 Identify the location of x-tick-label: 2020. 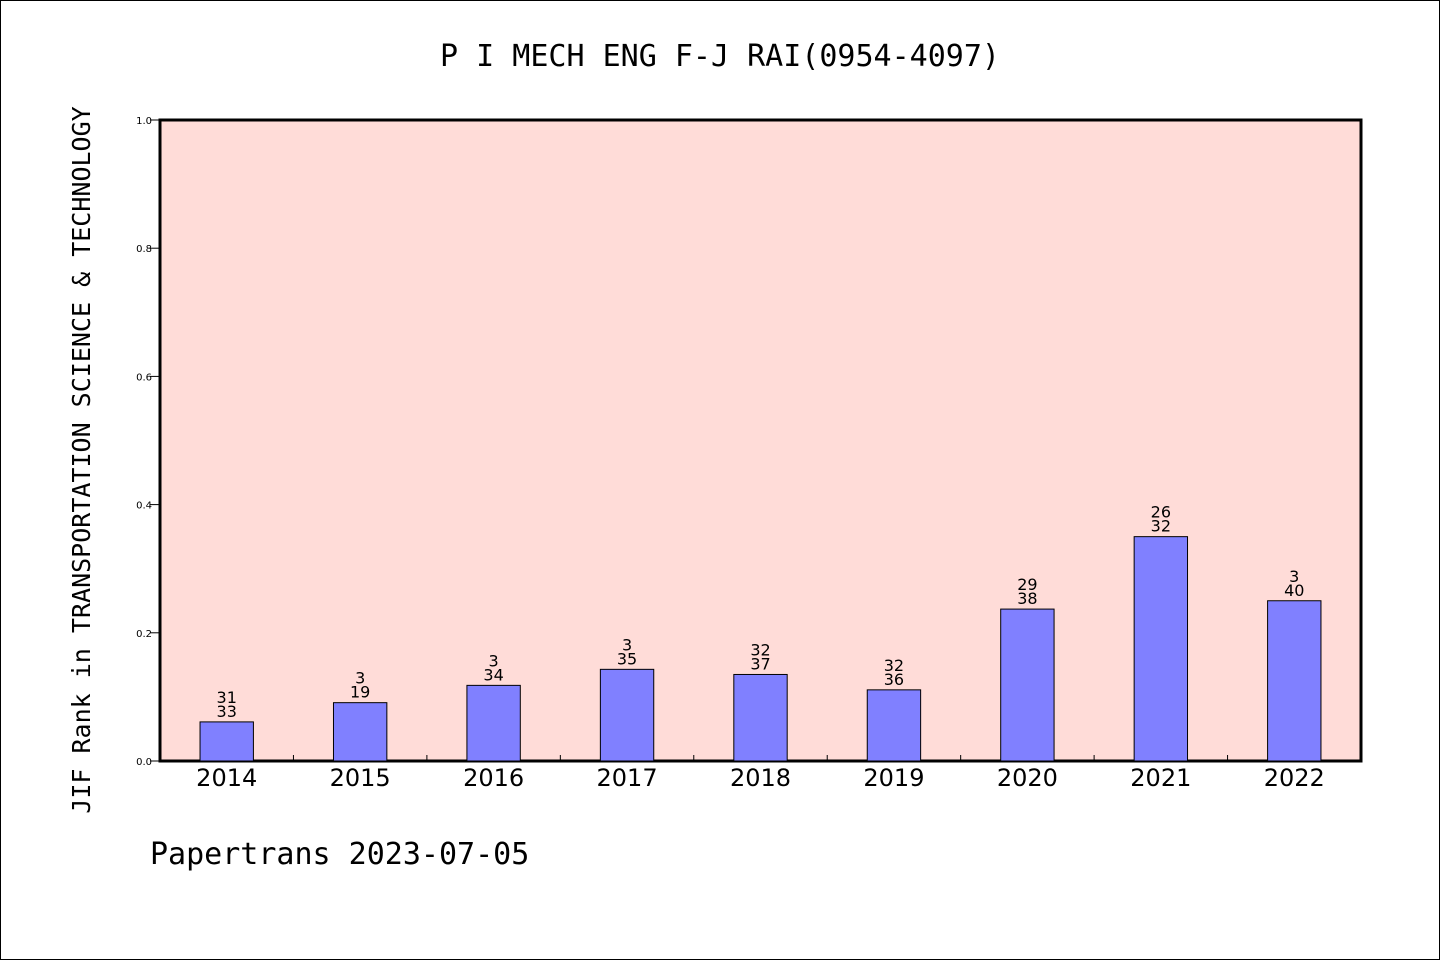
(1027, 778).